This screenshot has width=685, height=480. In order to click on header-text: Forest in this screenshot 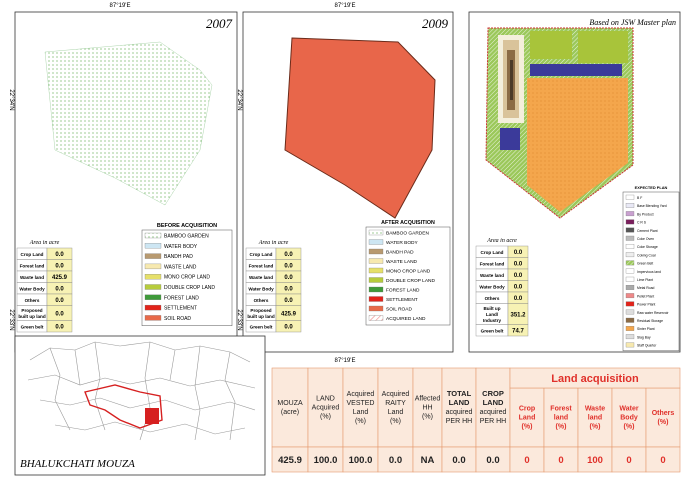, I will do `click(561, 409)`.